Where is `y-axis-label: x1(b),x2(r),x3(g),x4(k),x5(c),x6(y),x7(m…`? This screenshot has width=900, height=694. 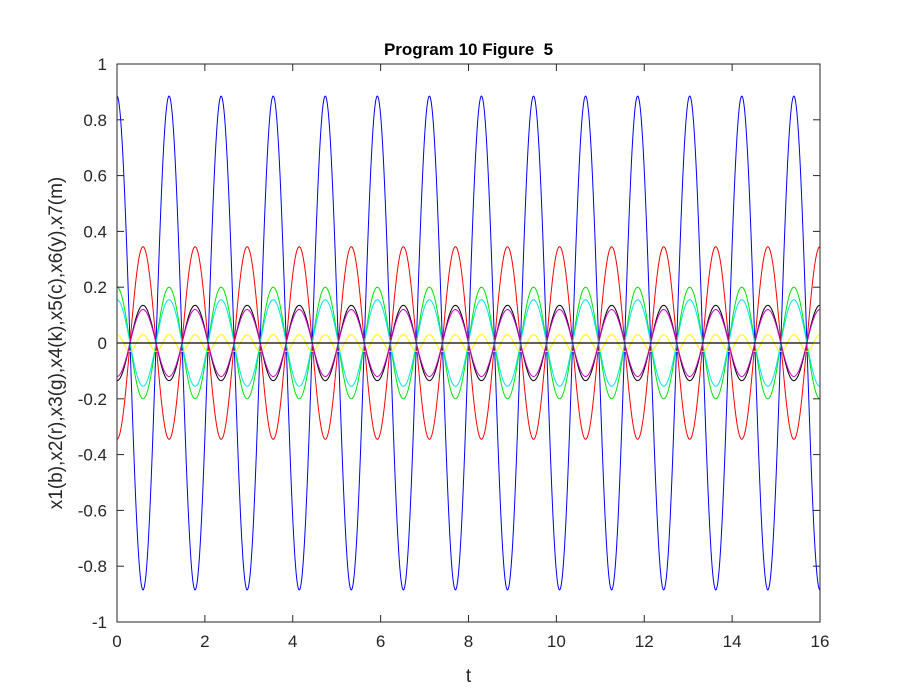 y-axis-label: x1(b),x2(r),x3(g),x4(k),x5(c),x6(y),x7(m… is located at coordinates (56, 343).